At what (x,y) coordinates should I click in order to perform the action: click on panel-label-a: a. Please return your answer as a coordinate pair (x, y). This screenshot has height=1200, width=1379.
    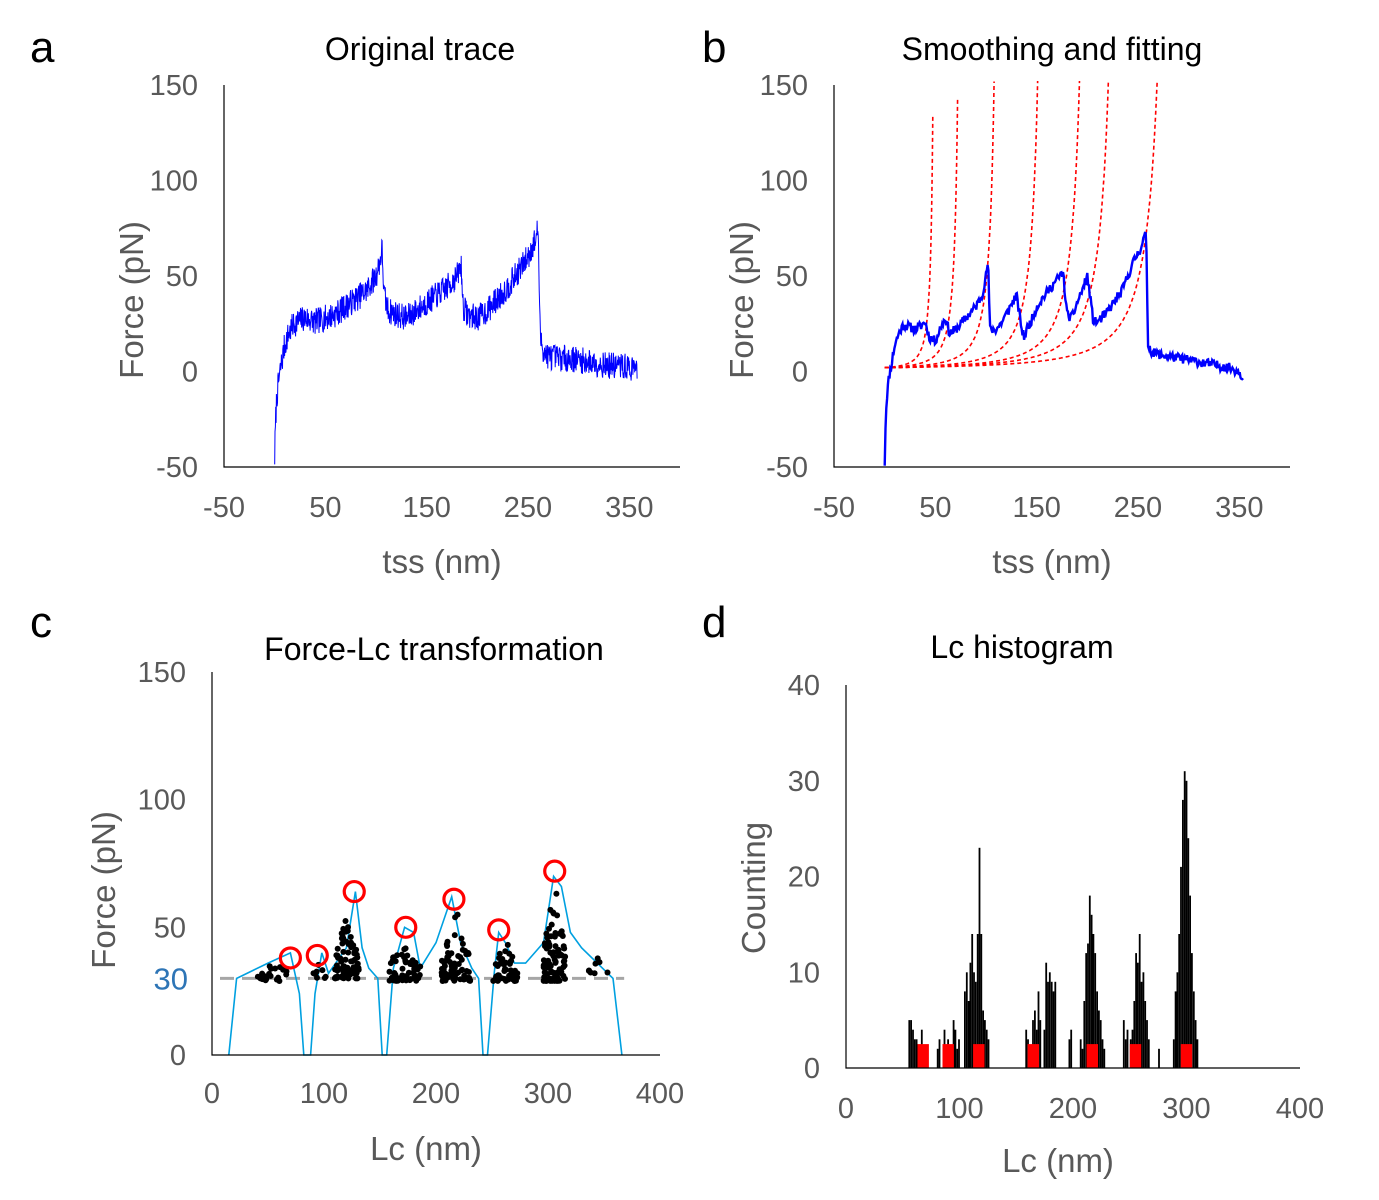
    Looking at the image, I should click on (42, 47).